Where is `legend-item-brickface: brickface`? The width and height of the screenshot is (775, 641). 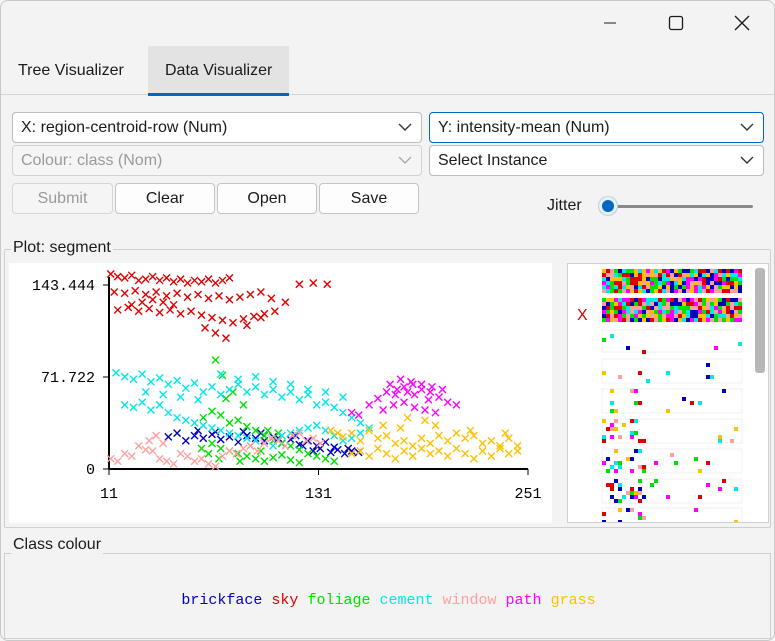 legend-item-brickface: brickface is located at coordinates (222, 600).